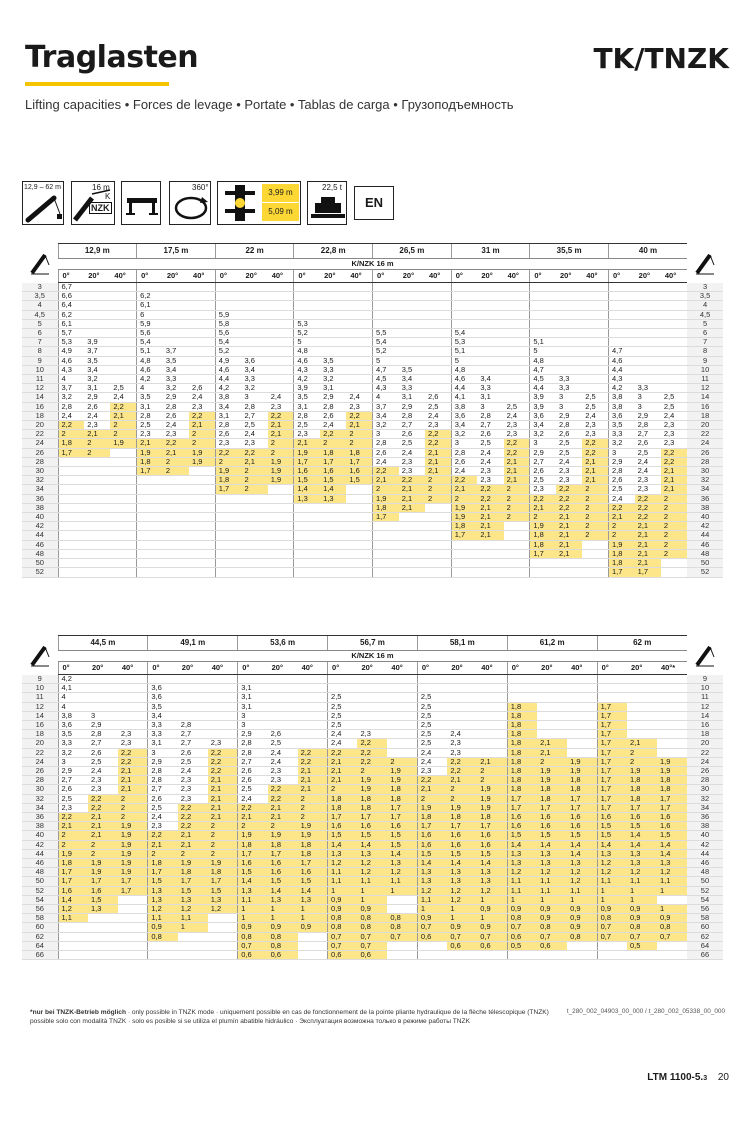  What do you see at coordinates (373, 342) in the screenshot?
I see `table-row: 7 5,3 3,9 5,4 5,4 5 5,4 5,3 5,1 7` at bounding box center [373, 342].